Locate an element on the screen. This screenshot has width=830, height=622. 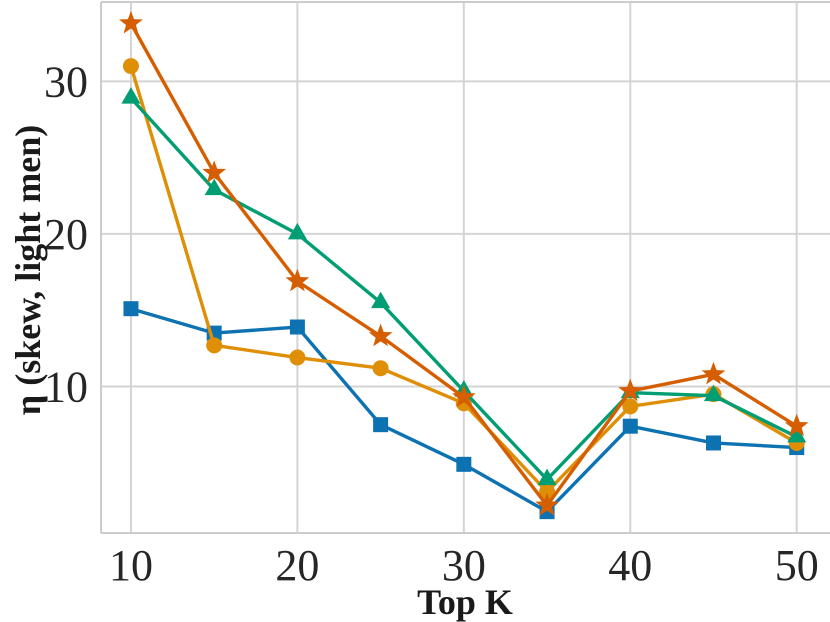
y-axis-label: η (skew, light men) is located at coordinates (28, 270).